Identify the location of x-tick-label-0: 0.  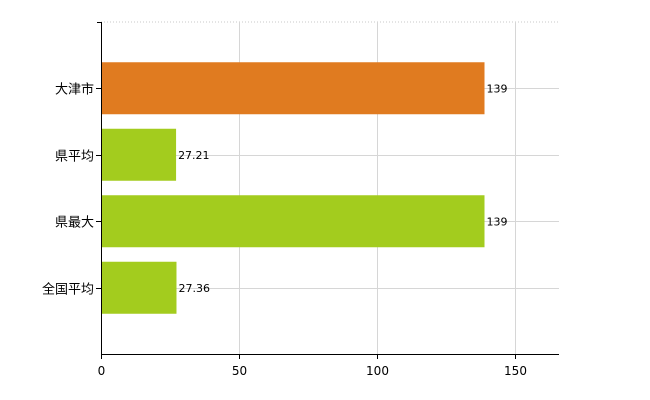
(102, 371).